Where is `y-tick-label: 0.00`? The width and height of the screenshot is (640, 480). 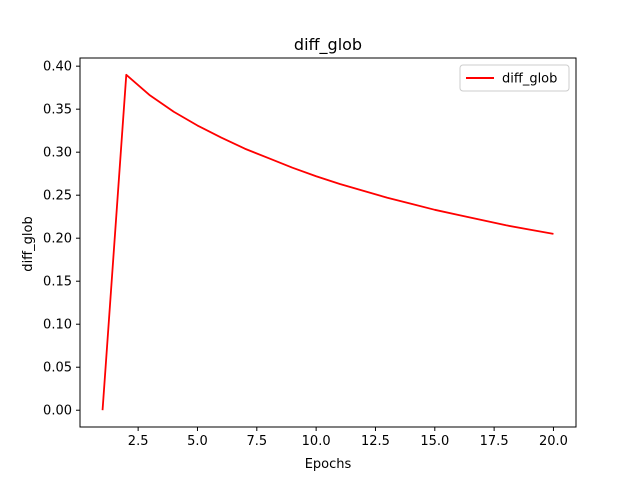
y-tick-label: 0.00 is located at coordinates (57, 411).